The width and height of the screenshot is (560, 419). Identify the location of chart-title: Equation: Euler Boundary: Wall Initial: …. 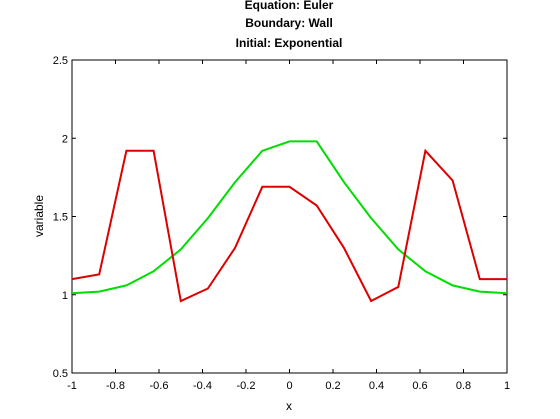
(289, 25).